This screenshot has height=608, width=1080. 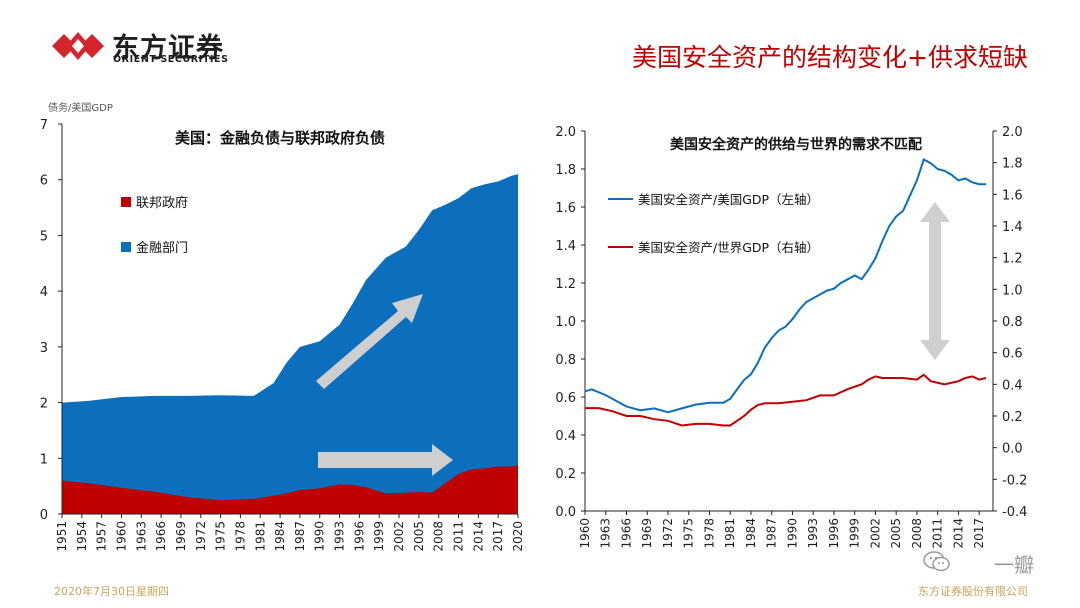 What do you see at coordinates (168, 48) in the screenshot?
I see `logo-text: 东方证券` at bounding box center [168, 48].